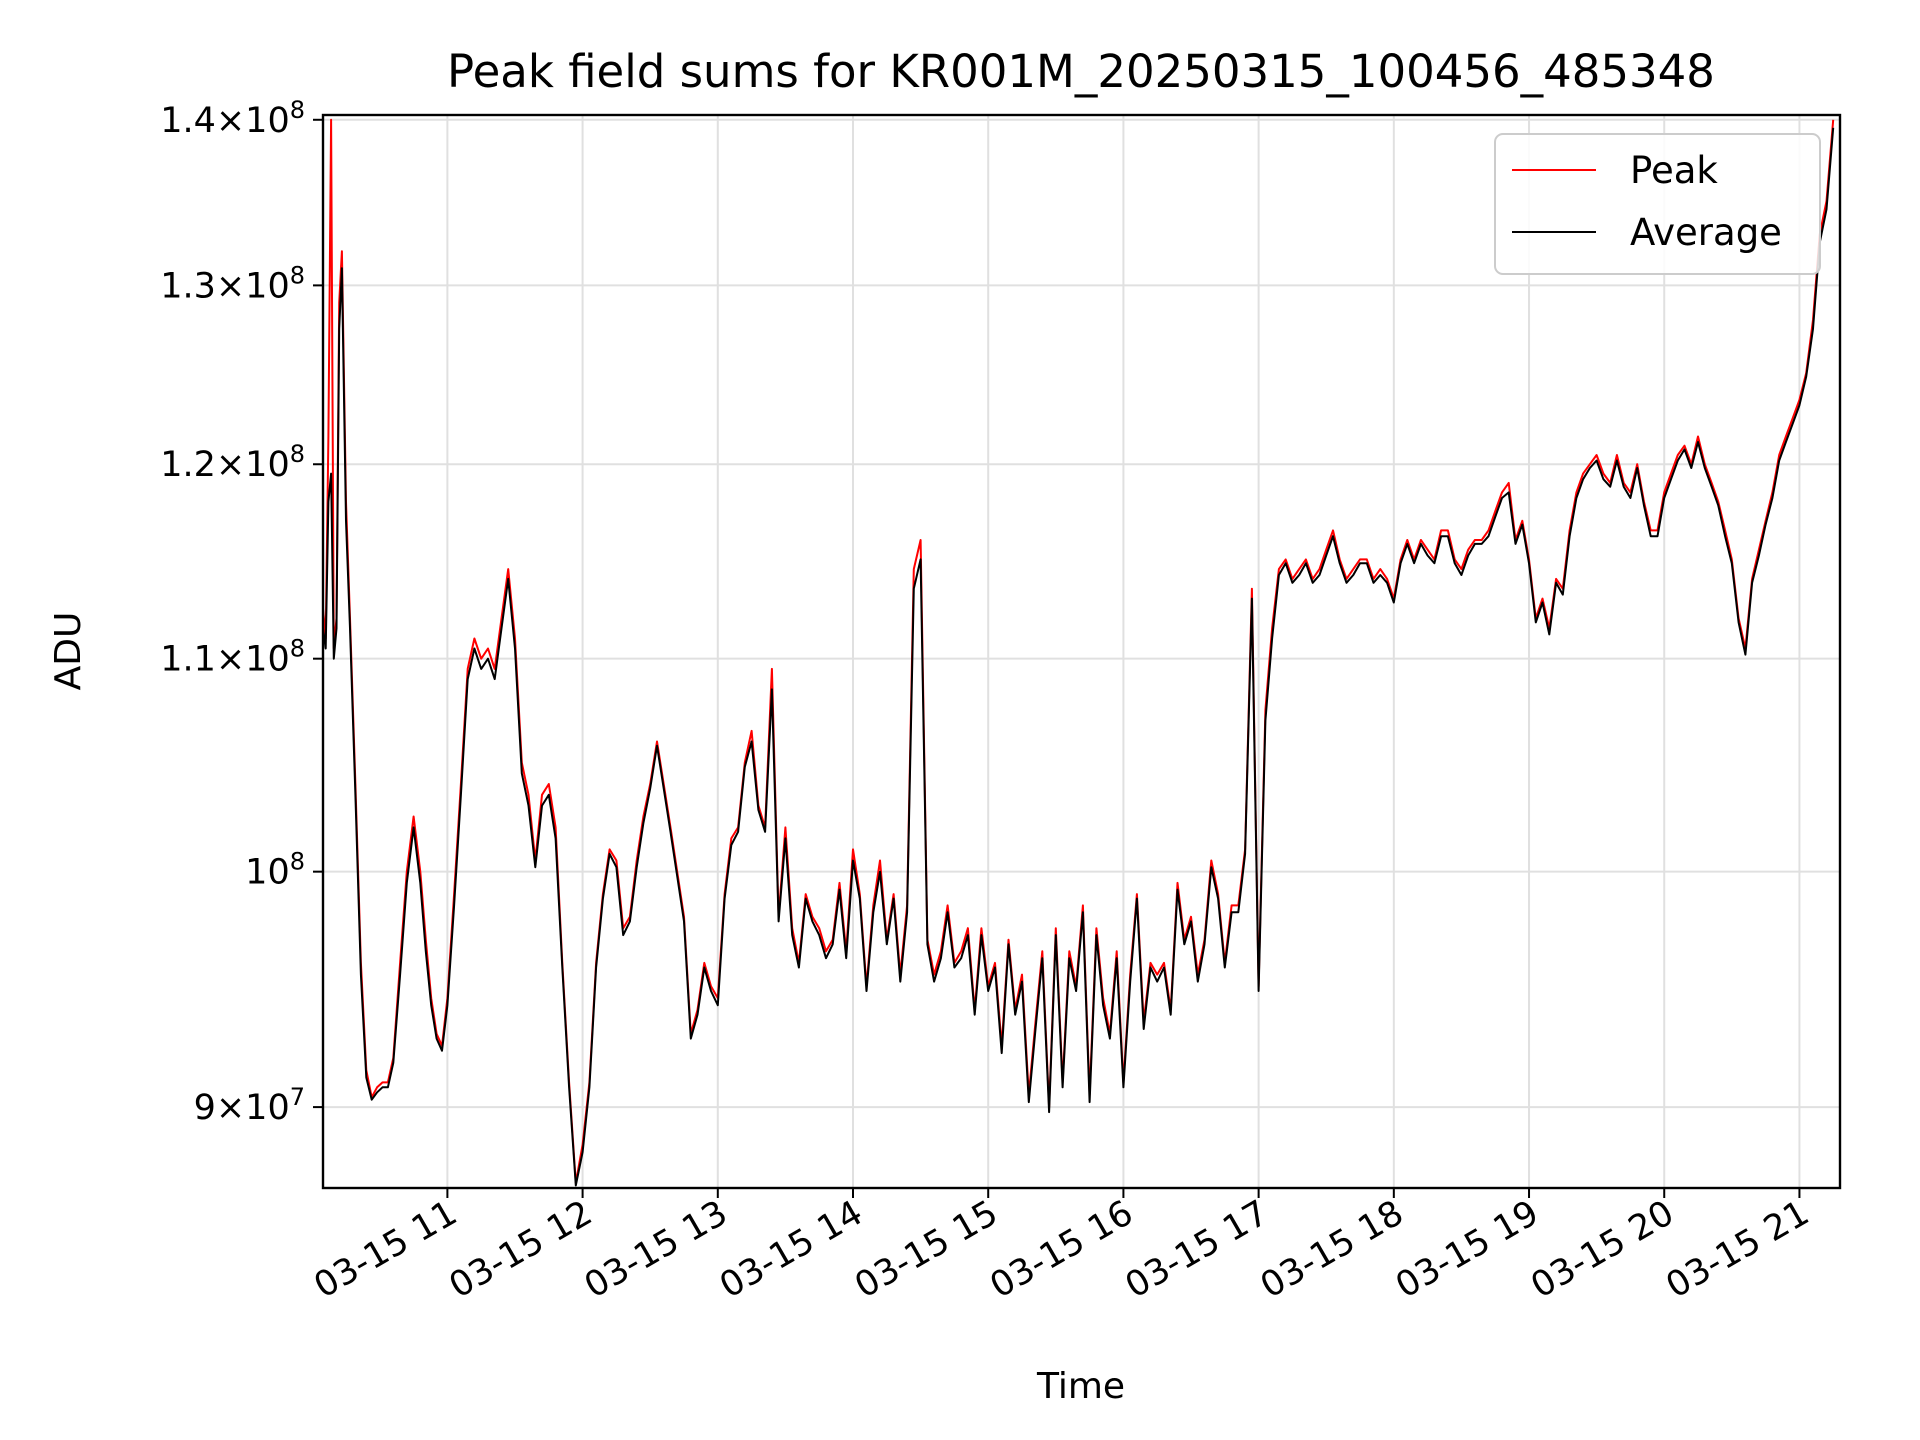  What do you see at coordinates (225, 121) in the screenshot?
I see `y-tick-base: 1.4×10` at bounding box center [225, 121].